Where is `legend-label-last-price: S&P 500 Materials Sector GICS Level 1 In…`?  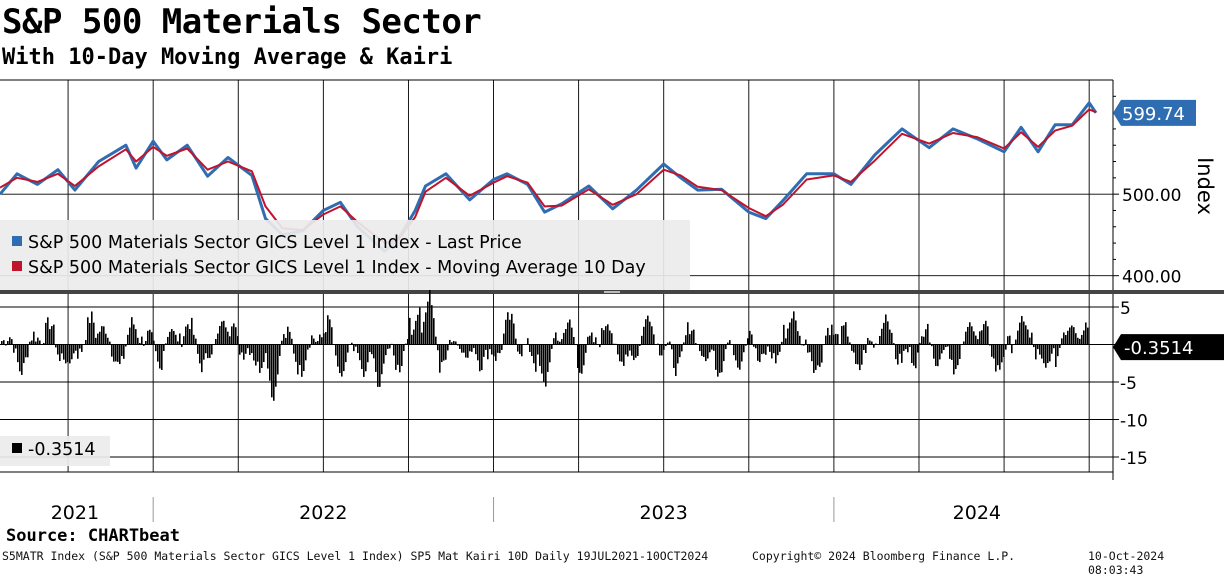
legend-label-last-price: S&P 500 Materials Sector GICS Level 1 In… is located at coordinates (275, 243).